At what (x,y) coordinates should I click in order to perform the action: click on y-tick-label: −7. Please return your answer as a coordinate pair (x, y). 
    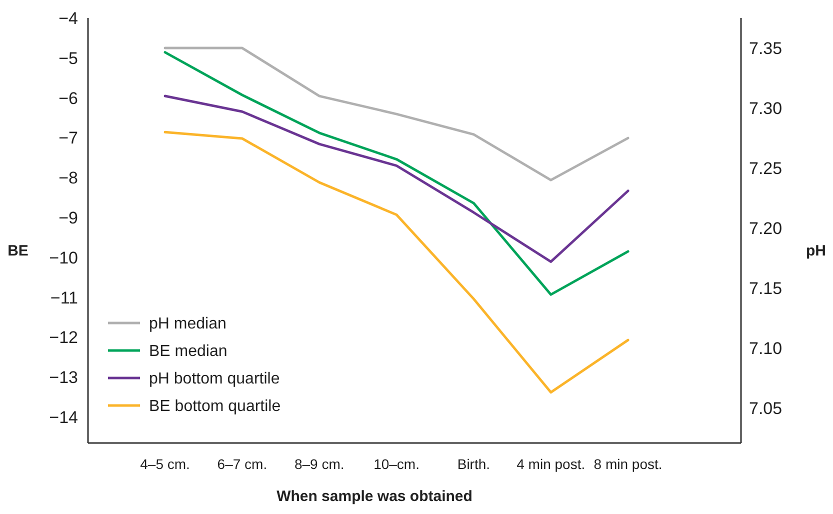
    Looking at the image, I should click on (68, 138).